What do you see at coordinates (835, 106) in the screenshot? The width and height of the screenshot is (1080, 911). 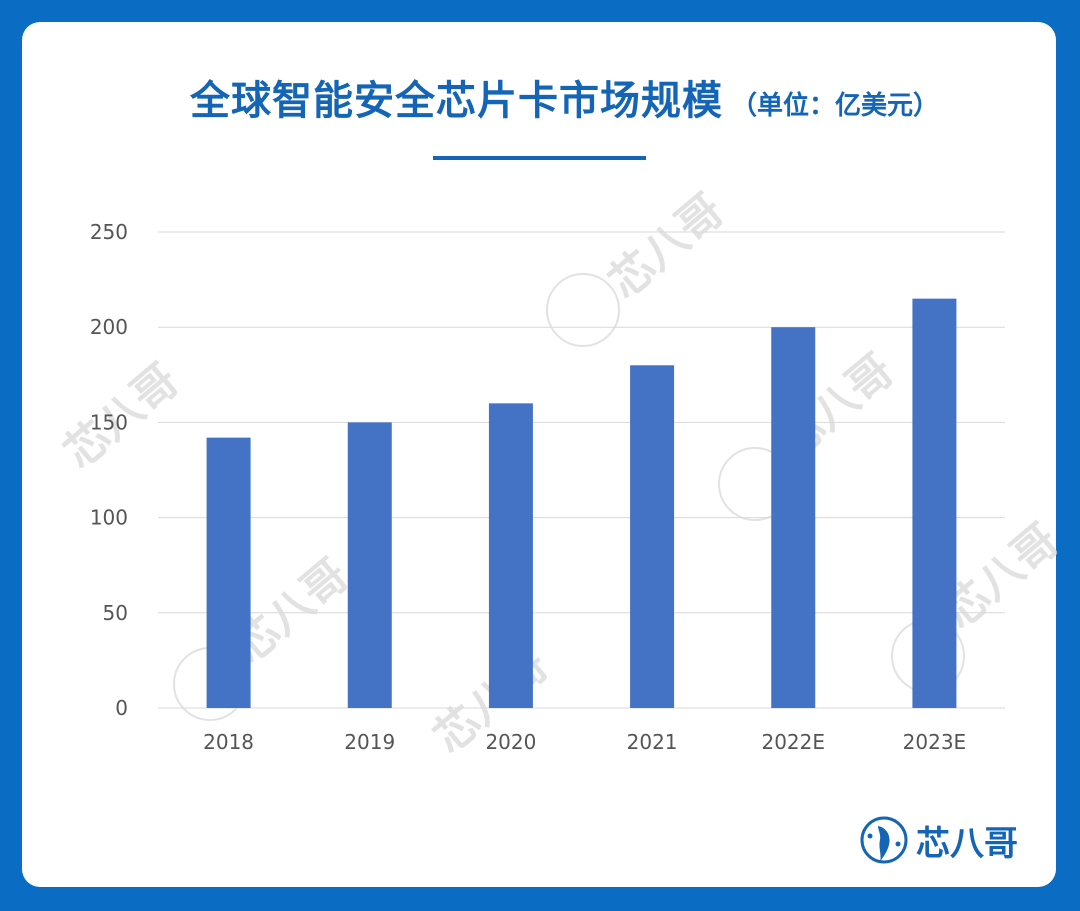 I see `chart-unit-text: （单位：亿美元）` at bounding box center [835, 106].